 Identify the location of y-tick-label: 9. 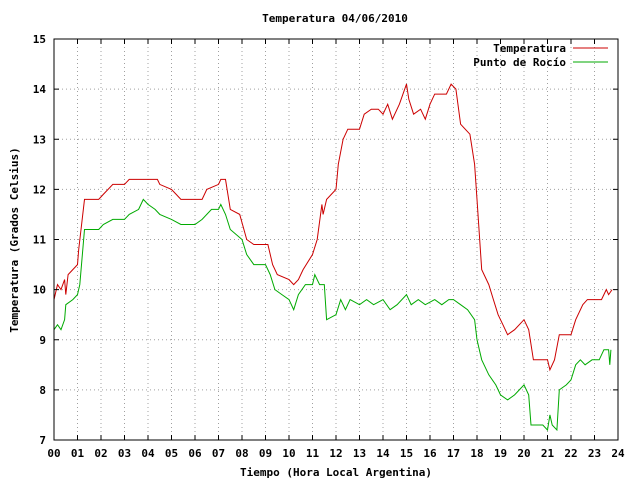
(42, 340).